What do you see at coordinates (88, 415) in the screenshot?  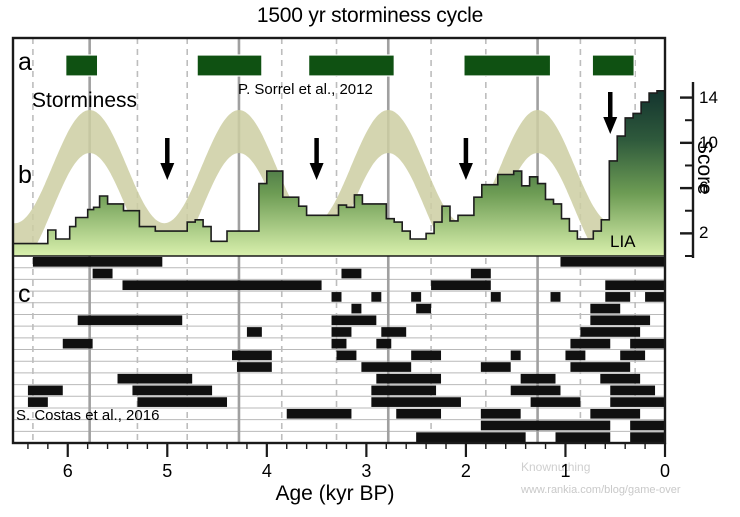 I see `costas-citation: S. Costas et al., 2016` at bounding box center [88, 415].